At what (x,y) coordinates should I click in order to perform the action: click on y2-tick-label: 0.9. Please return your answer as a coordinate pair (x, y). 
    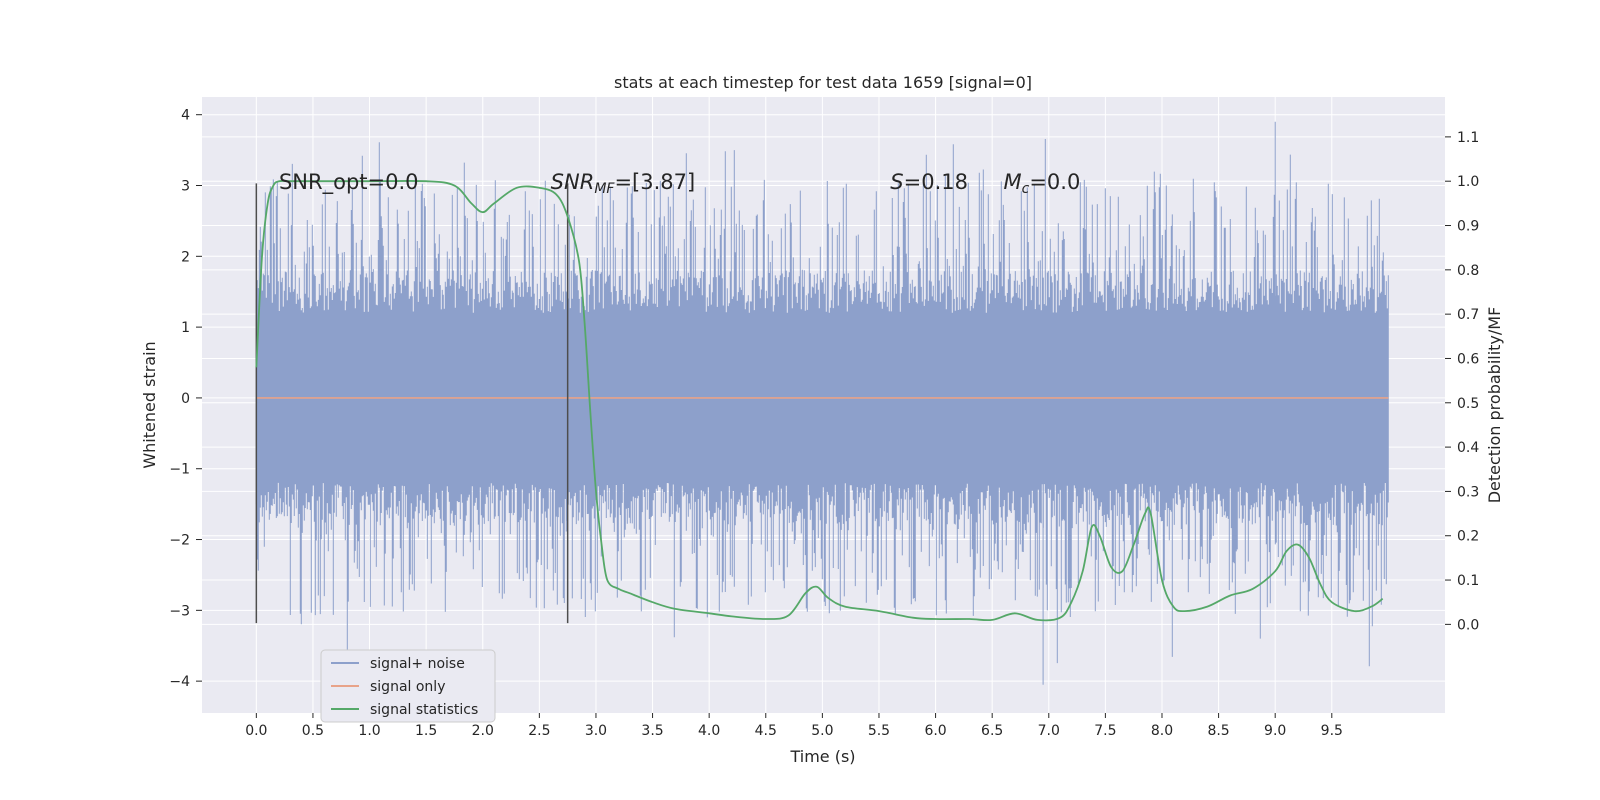
    Looking at the image, I should click on (1468, 227).